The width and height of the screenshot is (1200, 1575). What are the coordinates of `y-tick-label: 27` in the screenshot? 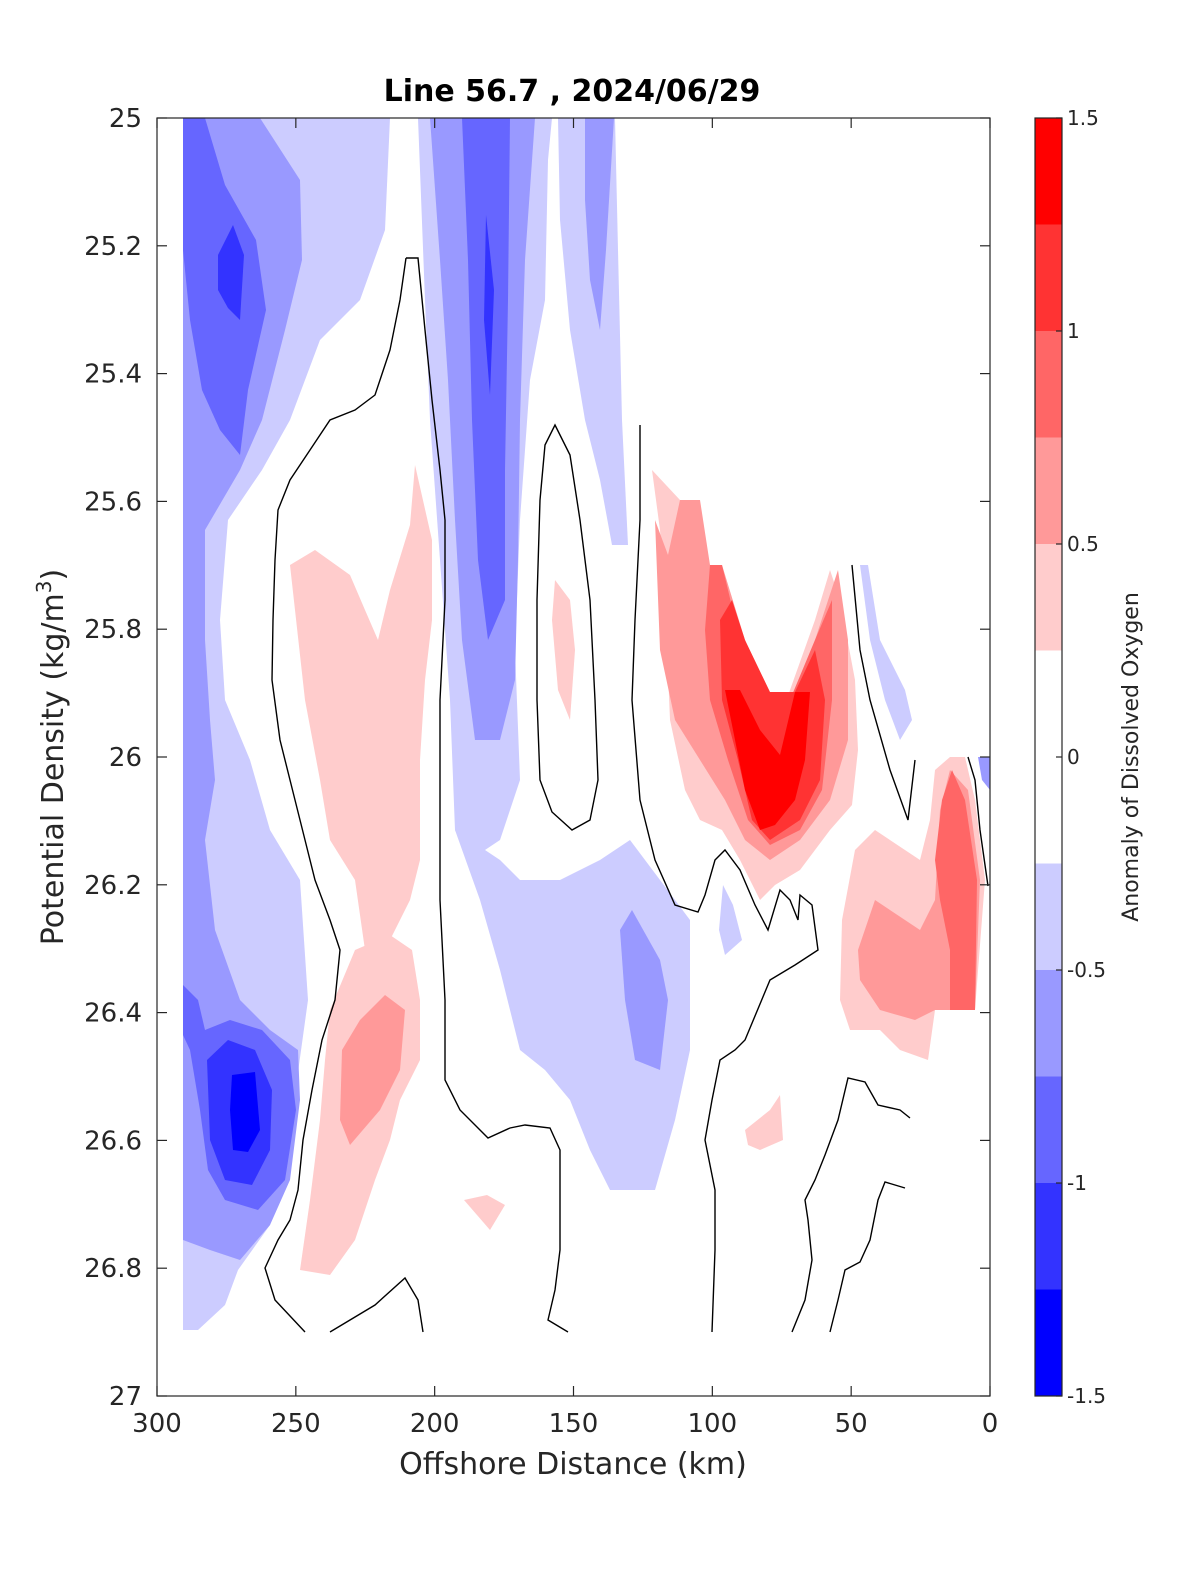 It's located at (125, 1397).